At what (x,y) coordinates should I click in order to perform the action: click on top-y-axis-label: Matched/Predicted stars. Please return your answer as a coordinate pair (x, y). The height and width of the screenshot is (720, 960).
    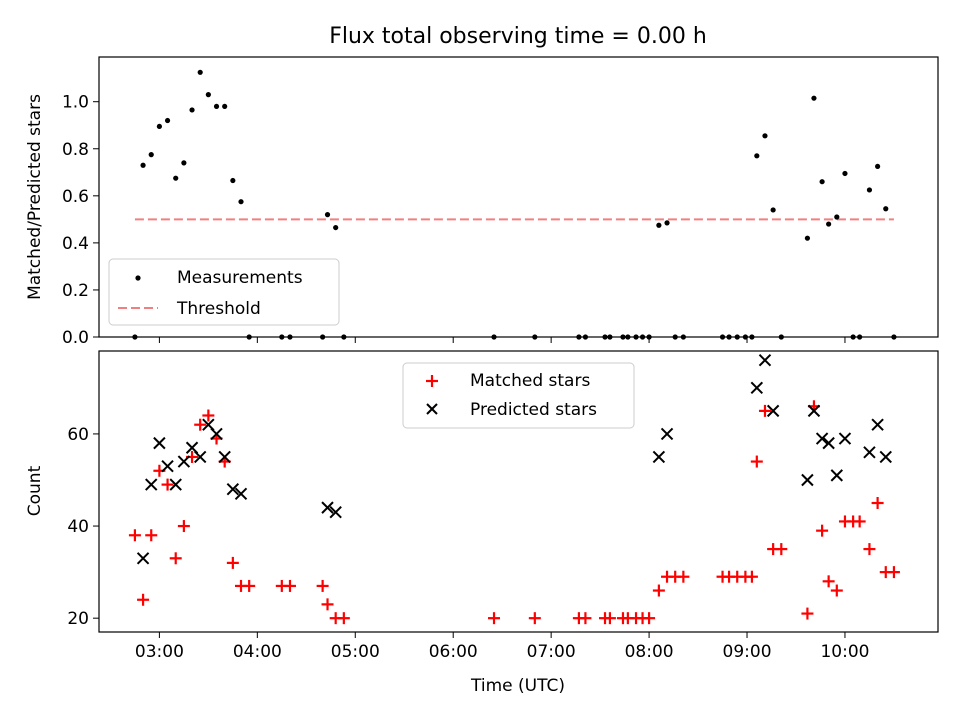
    Looking at the image, I should click on (35, 197).